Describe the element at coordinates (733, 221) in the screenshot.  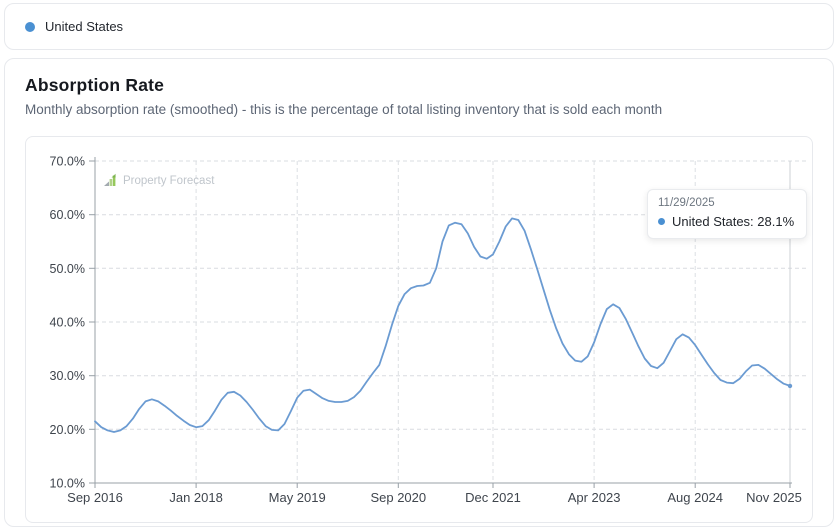
I see `tooltip-series-value: United States: 28.1%` at that location.